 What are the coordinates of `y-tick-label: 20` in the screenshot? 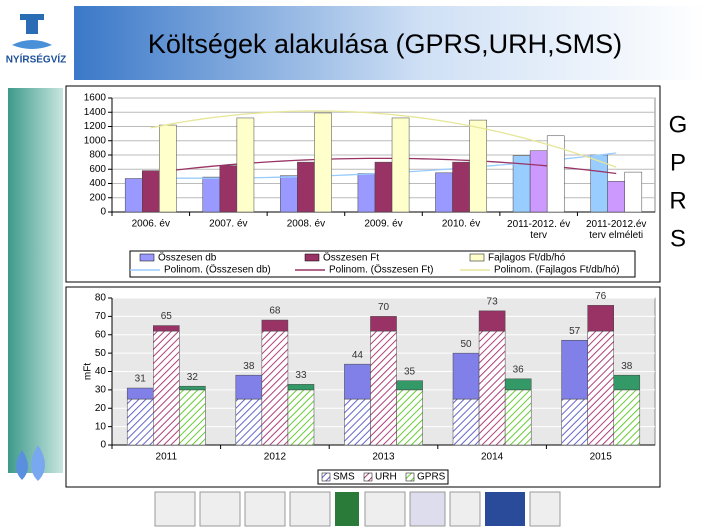 It's located at (101, 408).